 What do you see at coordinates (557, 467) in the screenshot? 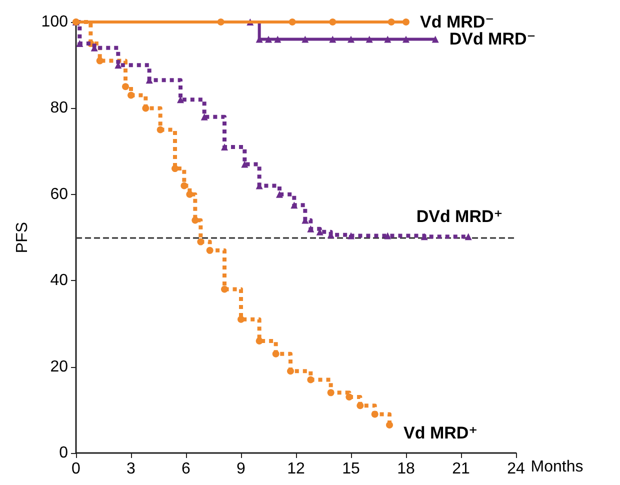
I see `x-axis-title: Months` at bounding box center [557, 467].